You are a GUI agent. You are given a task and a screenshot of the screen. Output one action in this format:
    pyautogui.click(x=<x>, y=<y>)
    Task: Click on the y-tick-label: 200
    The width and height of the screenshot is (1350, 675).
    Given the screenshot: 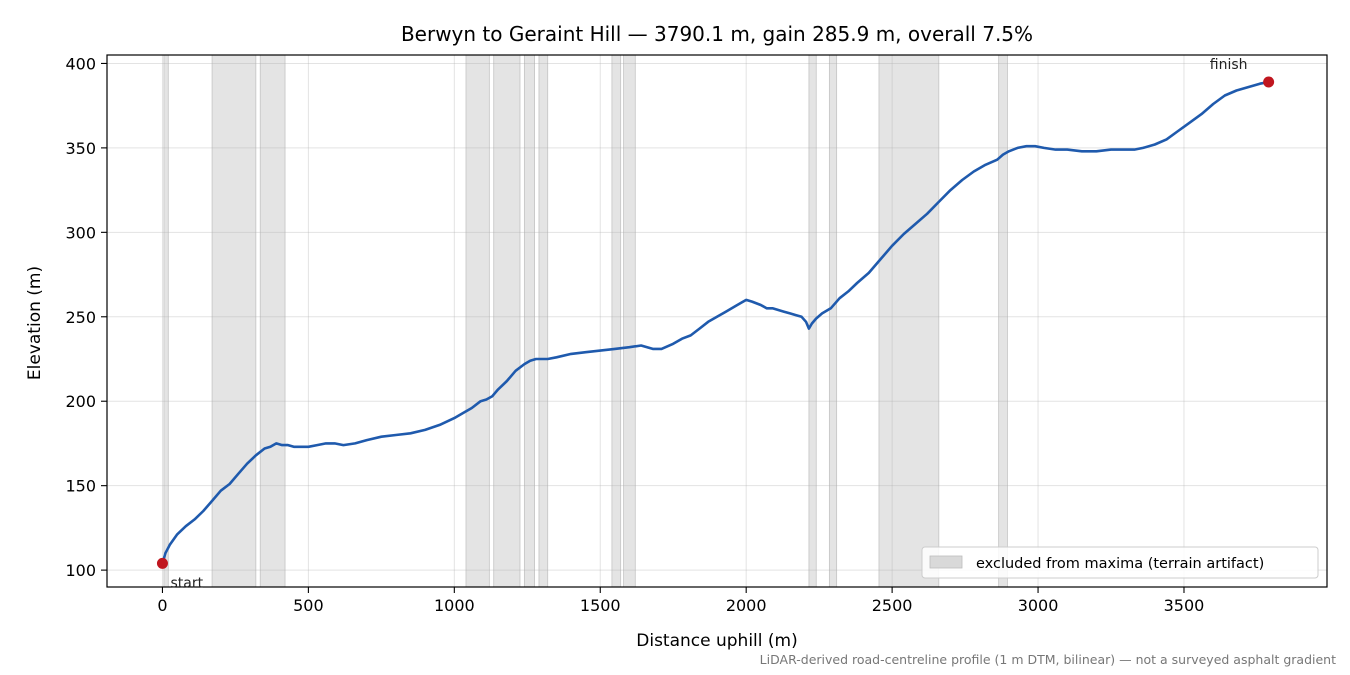 What is the action you would take?
    pyautogui.click(x=80, y=401)
    